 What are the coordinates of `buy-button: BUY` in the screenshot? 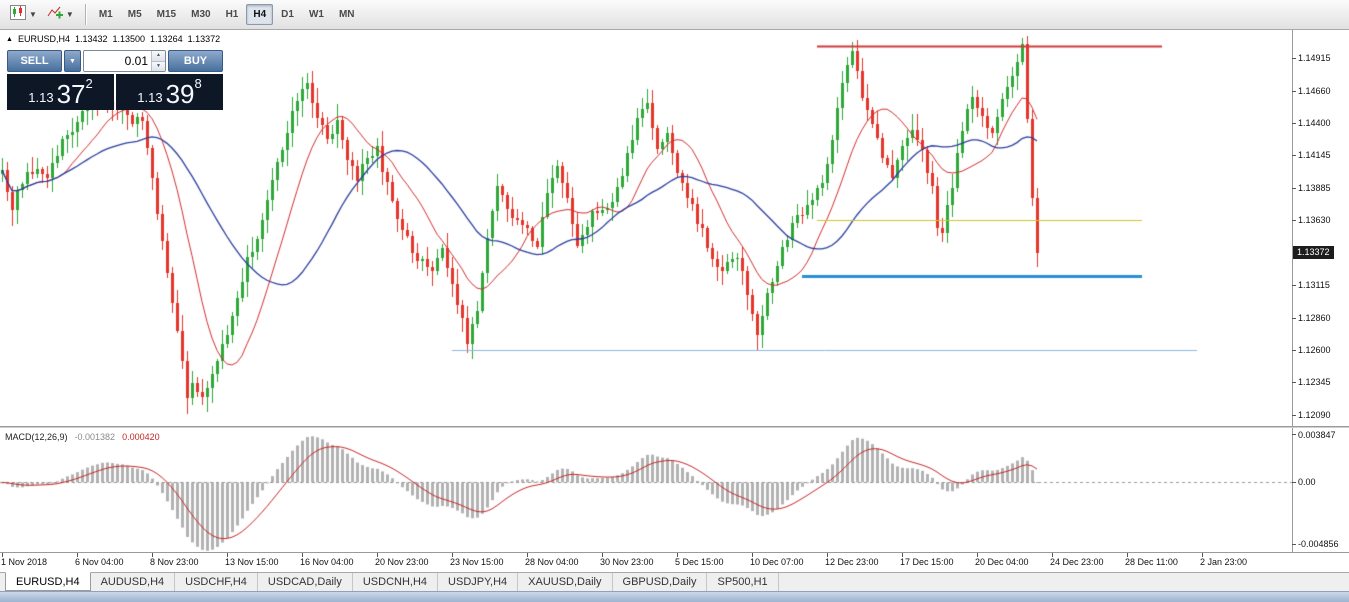 It's located at (195, 61).